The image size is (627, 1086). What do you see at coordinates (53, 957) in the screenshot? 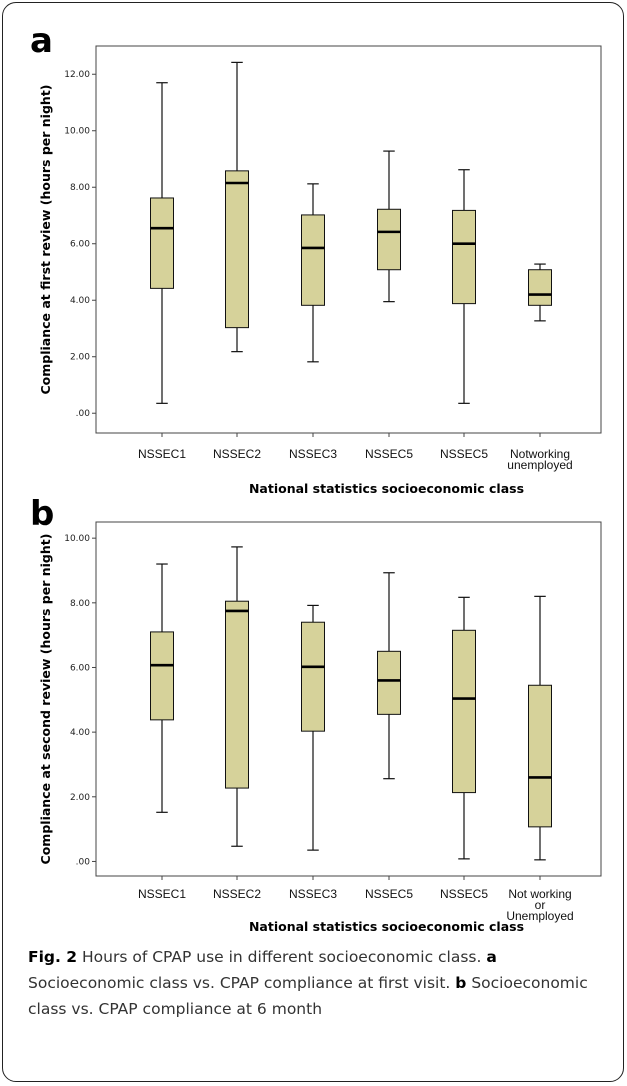
I see `caption-fig-label: Fig. 2` at bounding box center [53, 957].